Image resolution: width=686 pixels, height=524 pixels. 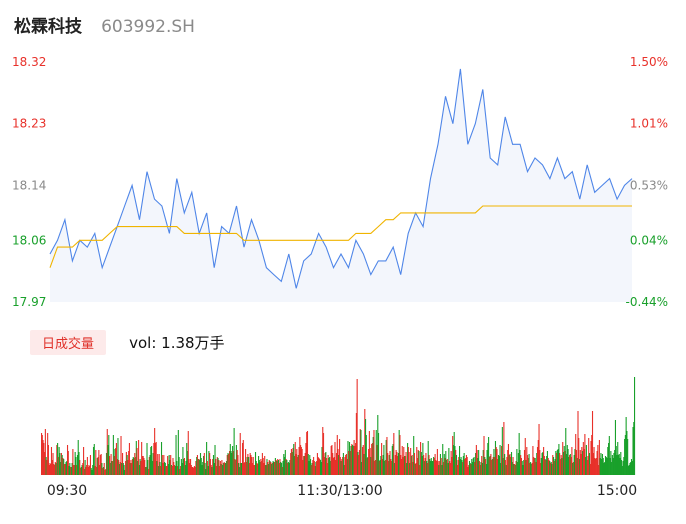 What do you see at coordinates (617, 491) in the screenshot?
I see `x-tick-label: 15:00` at bounding box center [617, 491].